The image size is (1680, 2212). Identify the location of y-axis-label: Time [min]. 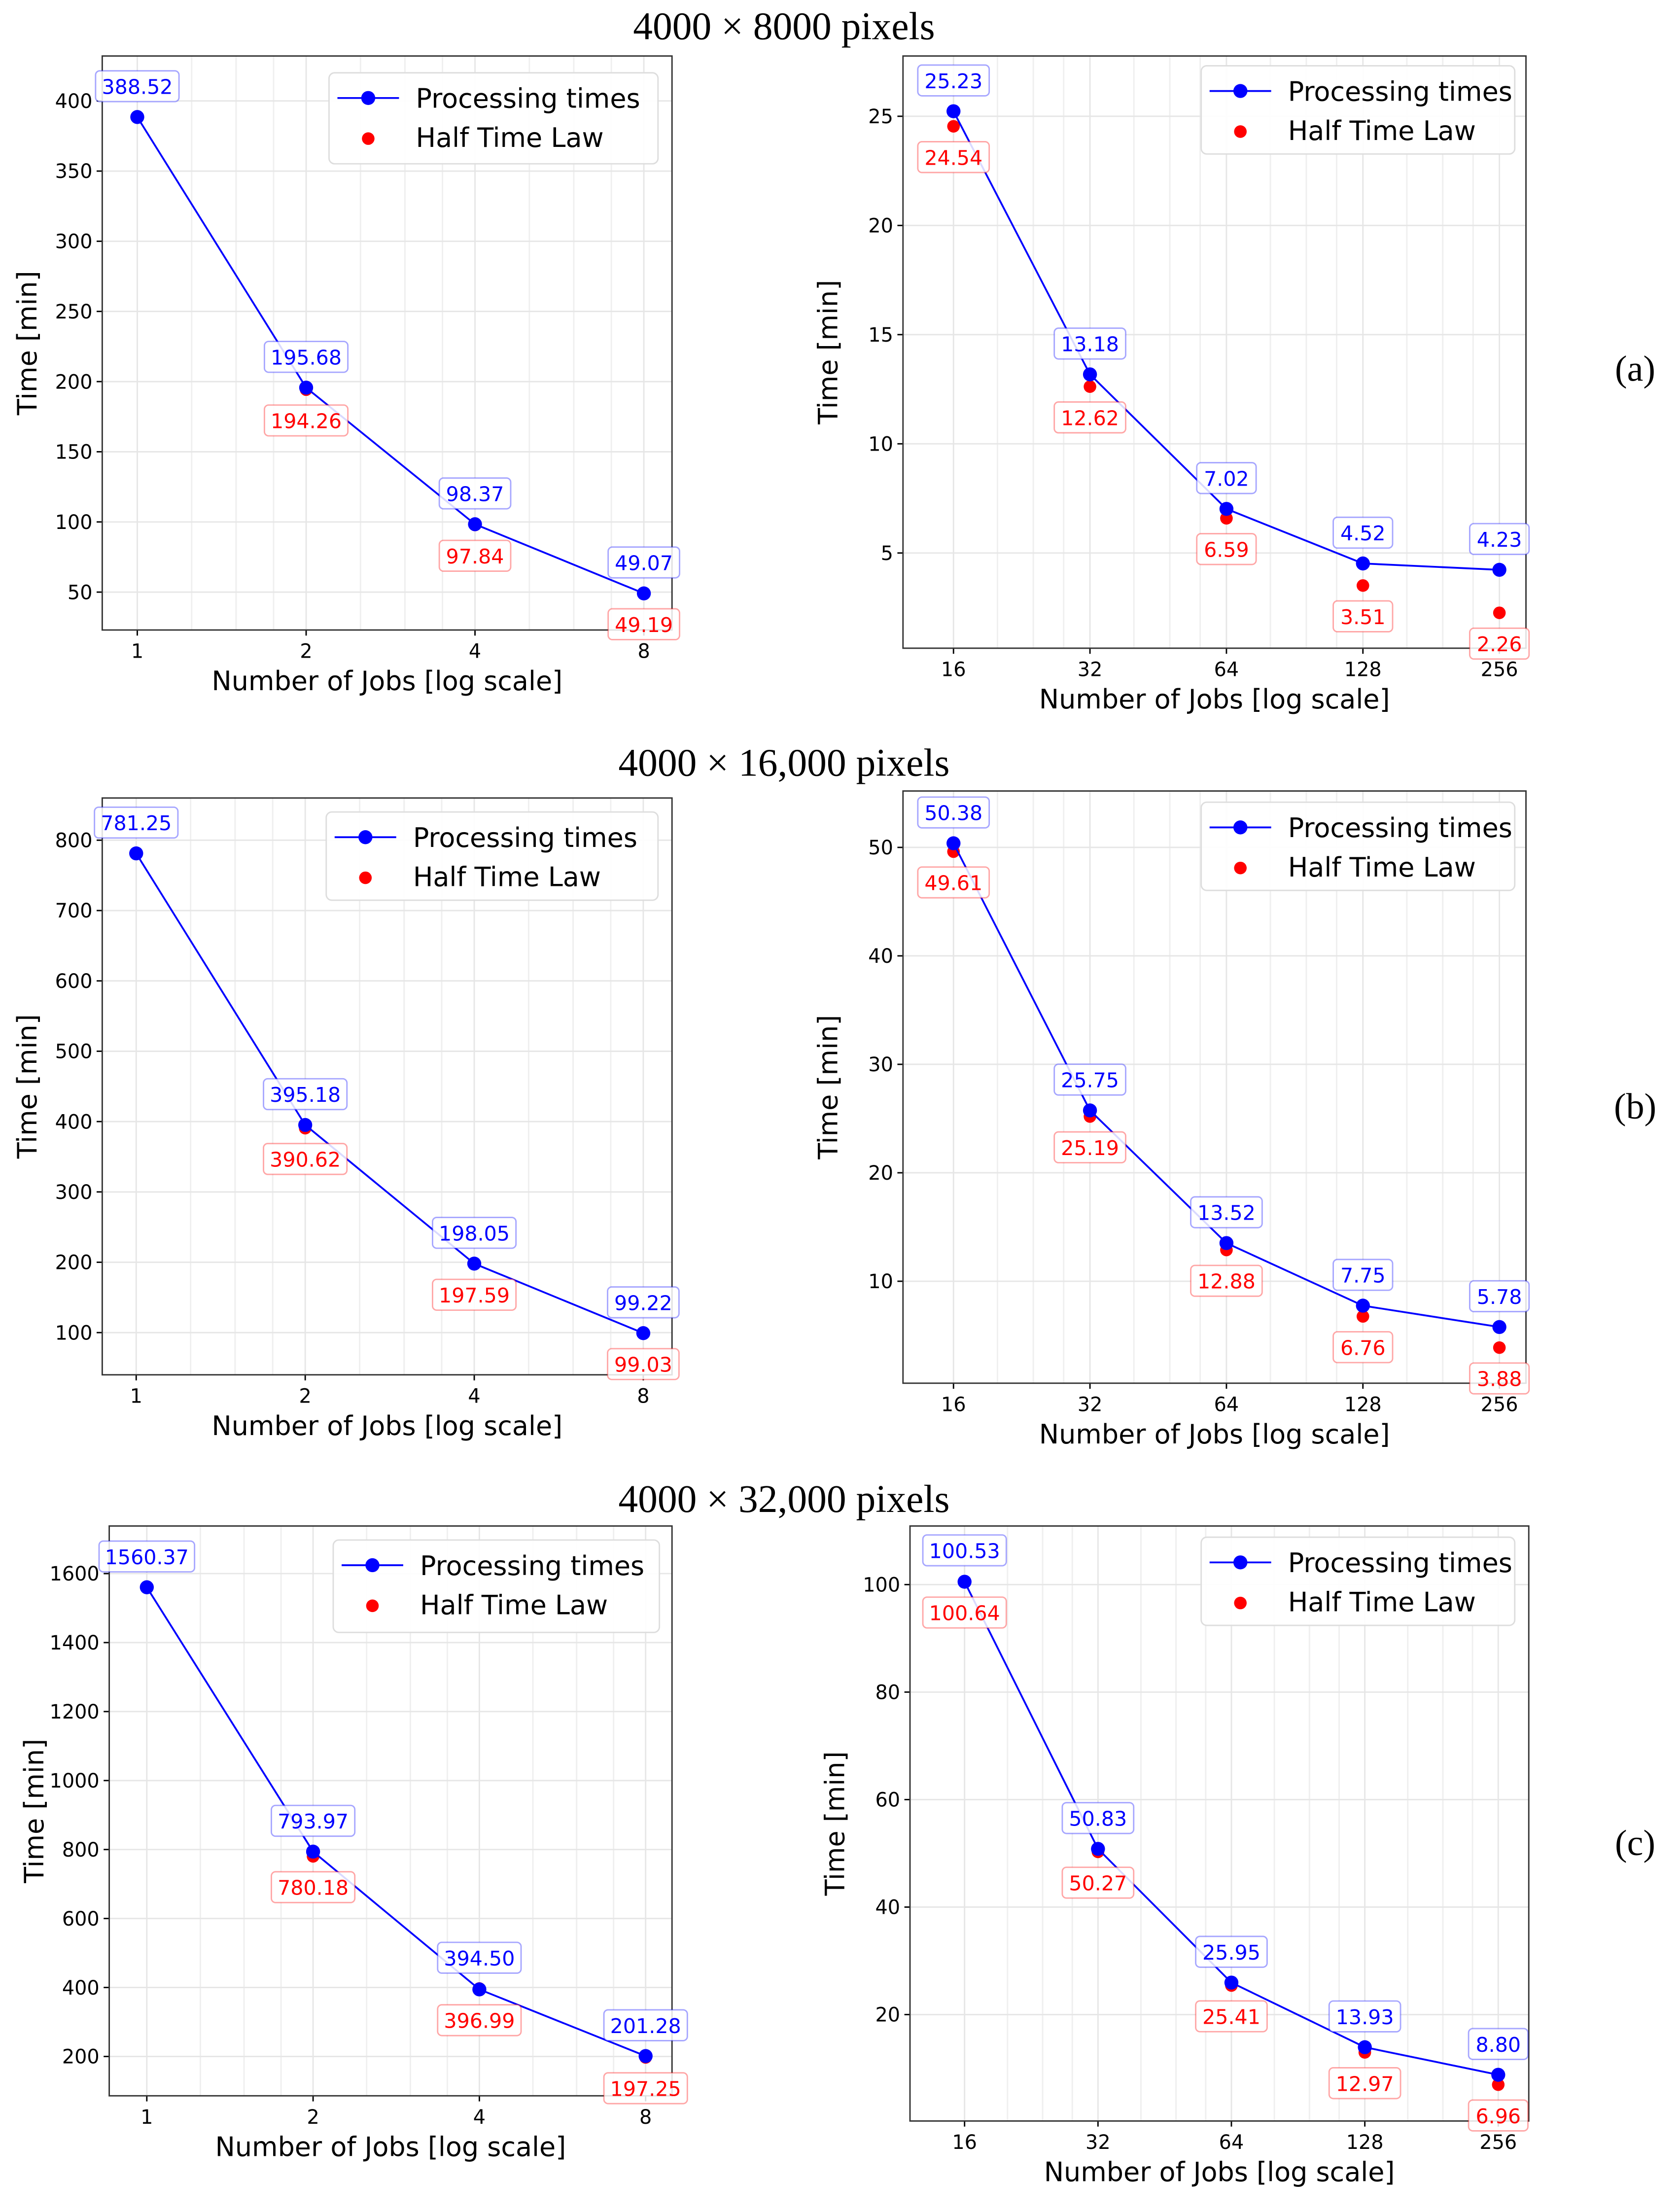
(34, 1811).